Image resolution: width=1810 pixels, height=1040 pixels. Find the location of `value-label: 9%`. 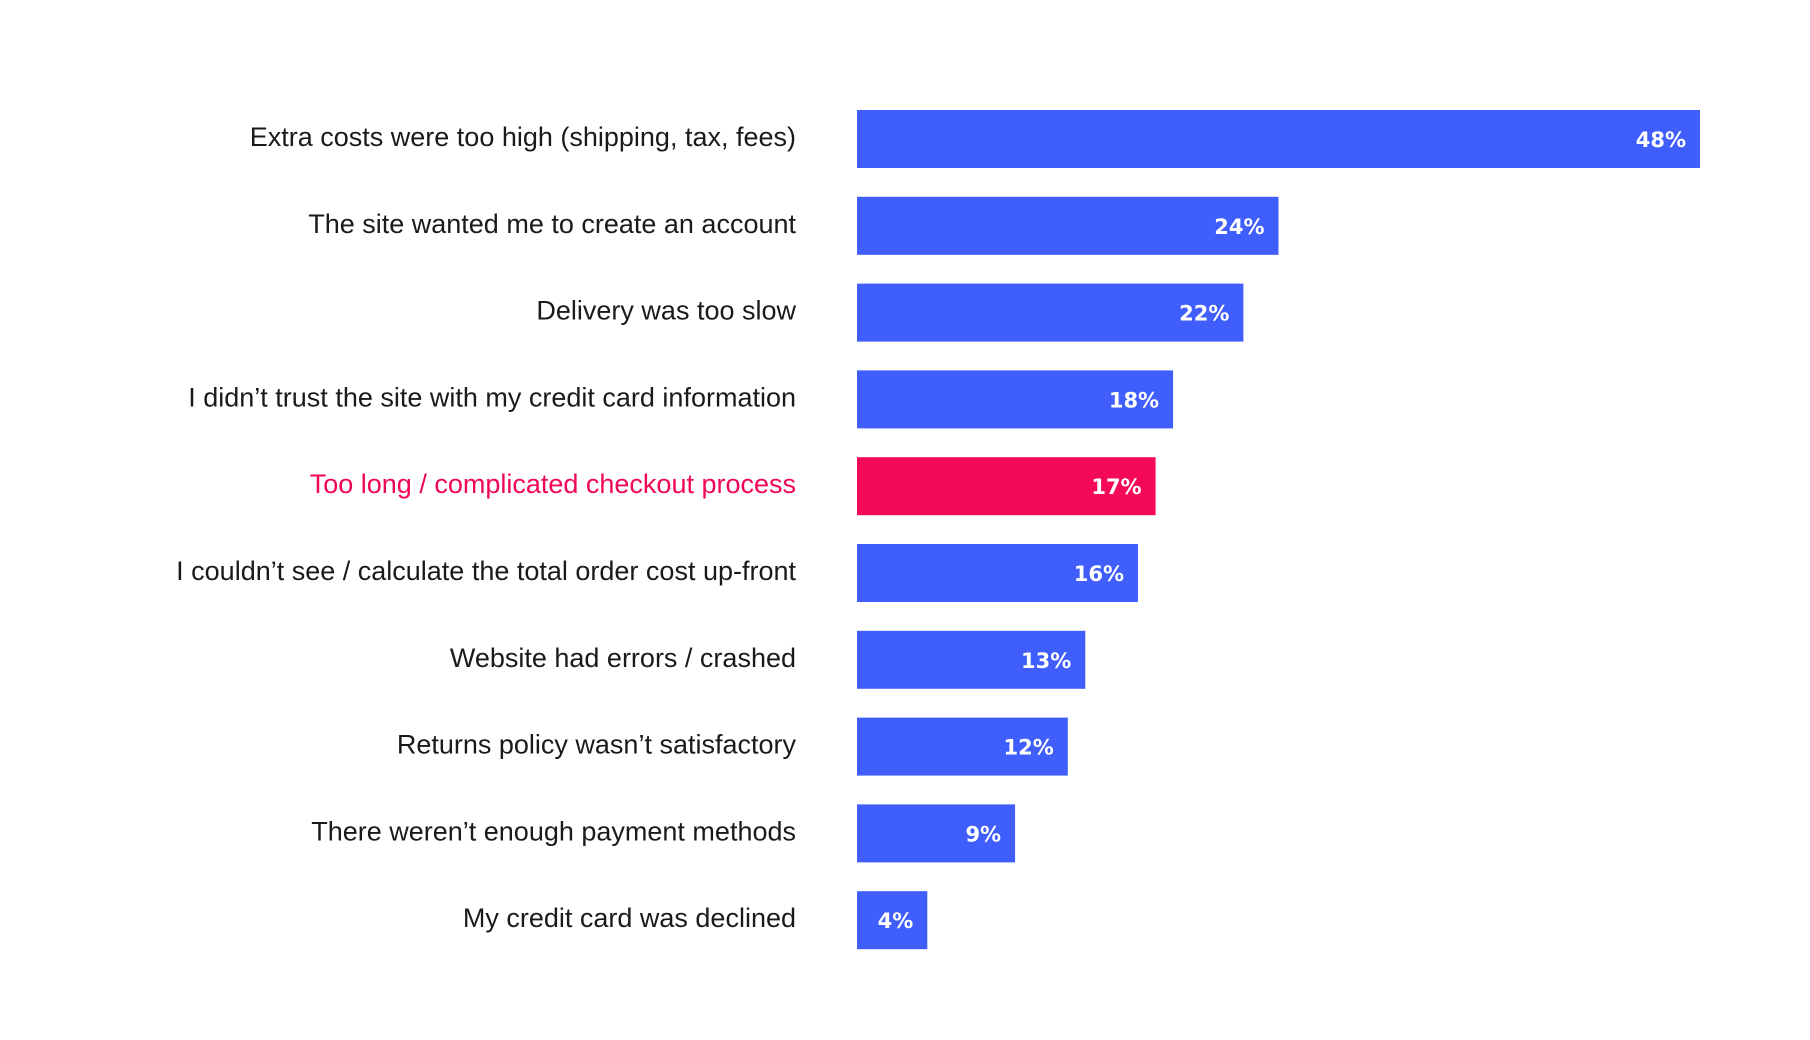

value-label: 9% is located at coordinates (983, 834).